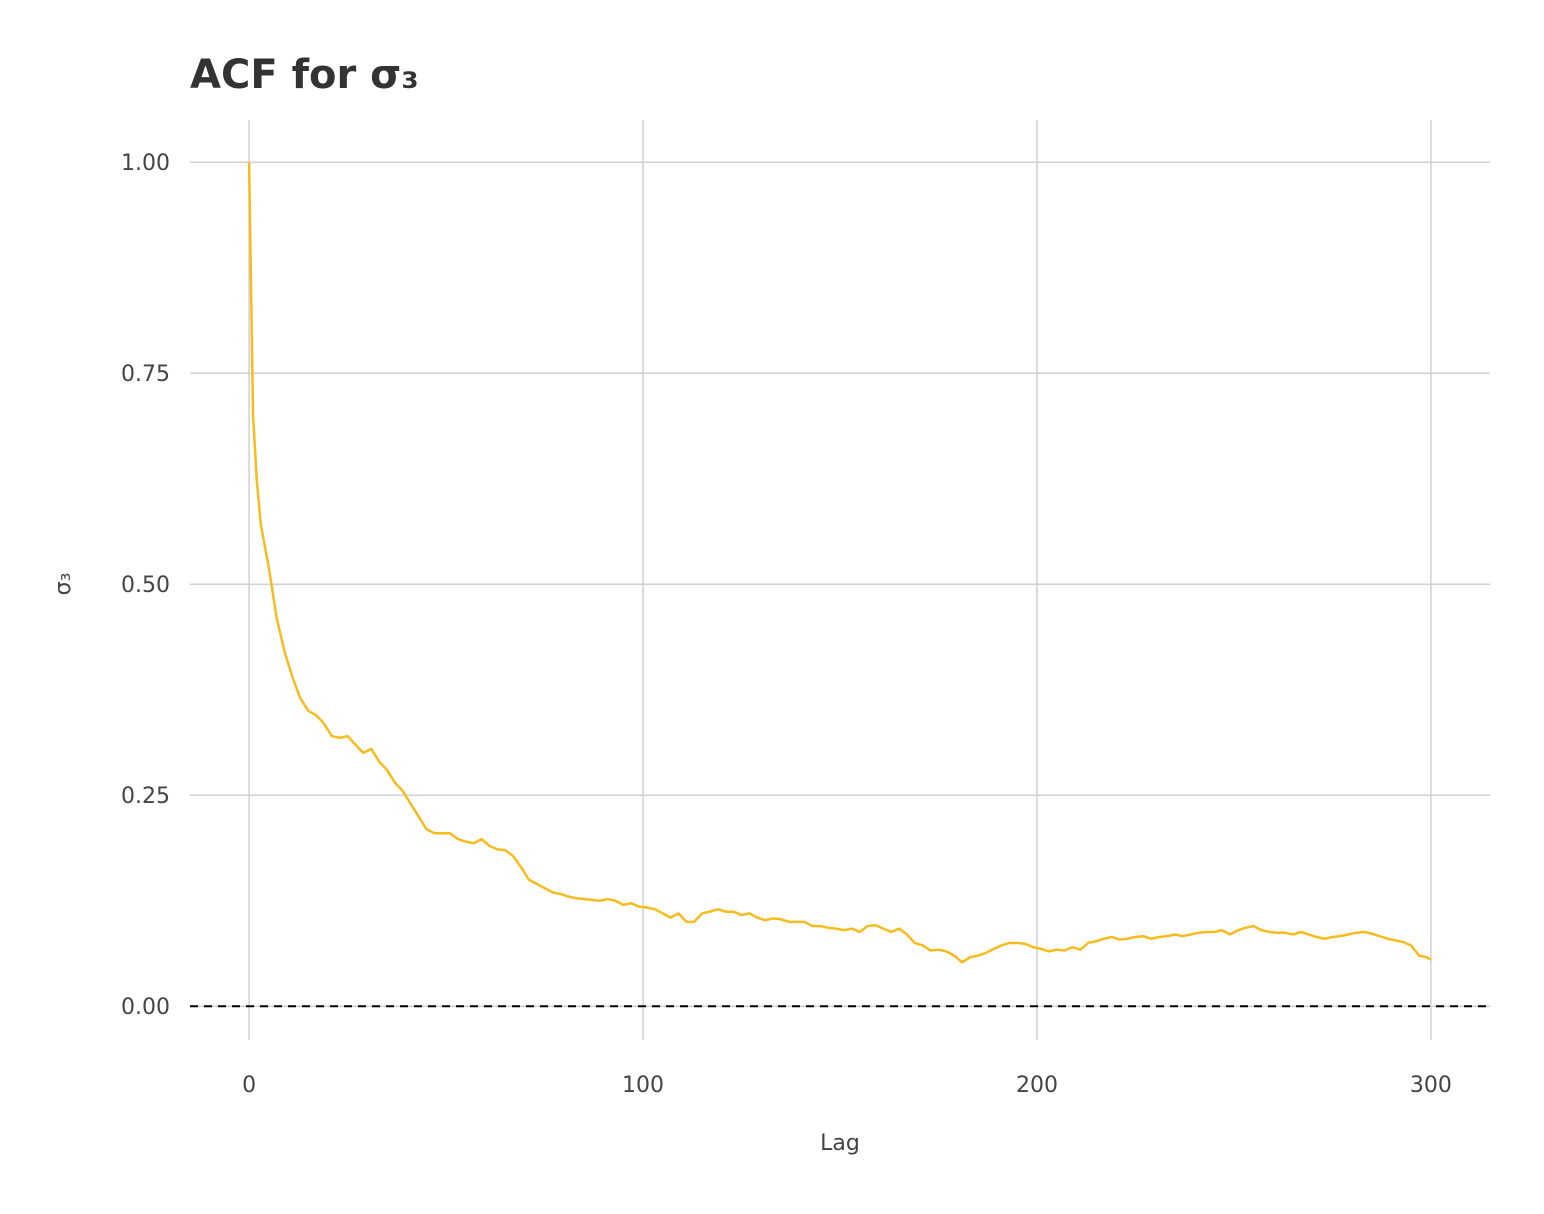 This screenshot has height=1214, width=1544. I want to click on y-tick-label: 0.25, so click(145, 796).